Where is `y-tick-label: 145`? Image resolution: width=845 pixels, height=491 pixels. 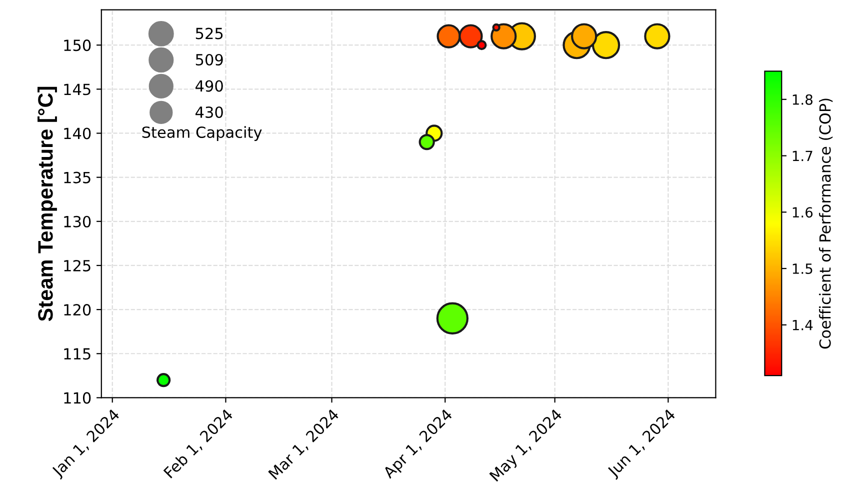 y-tick-label: 145 is located at coordinates (77, 90).